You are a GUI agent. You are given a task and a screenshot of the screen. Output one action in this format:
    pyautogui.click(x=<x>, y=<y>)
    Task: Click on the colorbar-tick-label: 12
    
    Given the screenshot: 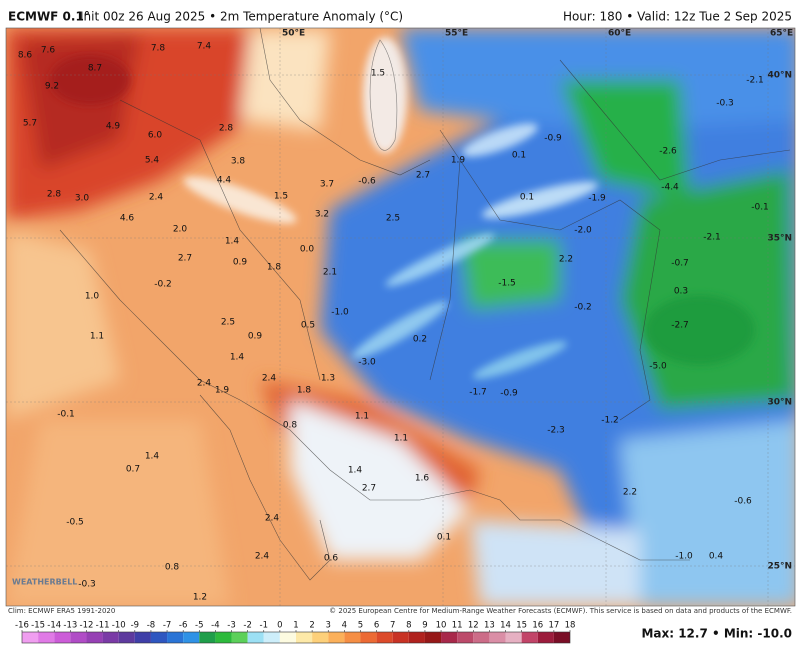 What is the action you would take?
    pyautogui.click(x=473, y=626)
    